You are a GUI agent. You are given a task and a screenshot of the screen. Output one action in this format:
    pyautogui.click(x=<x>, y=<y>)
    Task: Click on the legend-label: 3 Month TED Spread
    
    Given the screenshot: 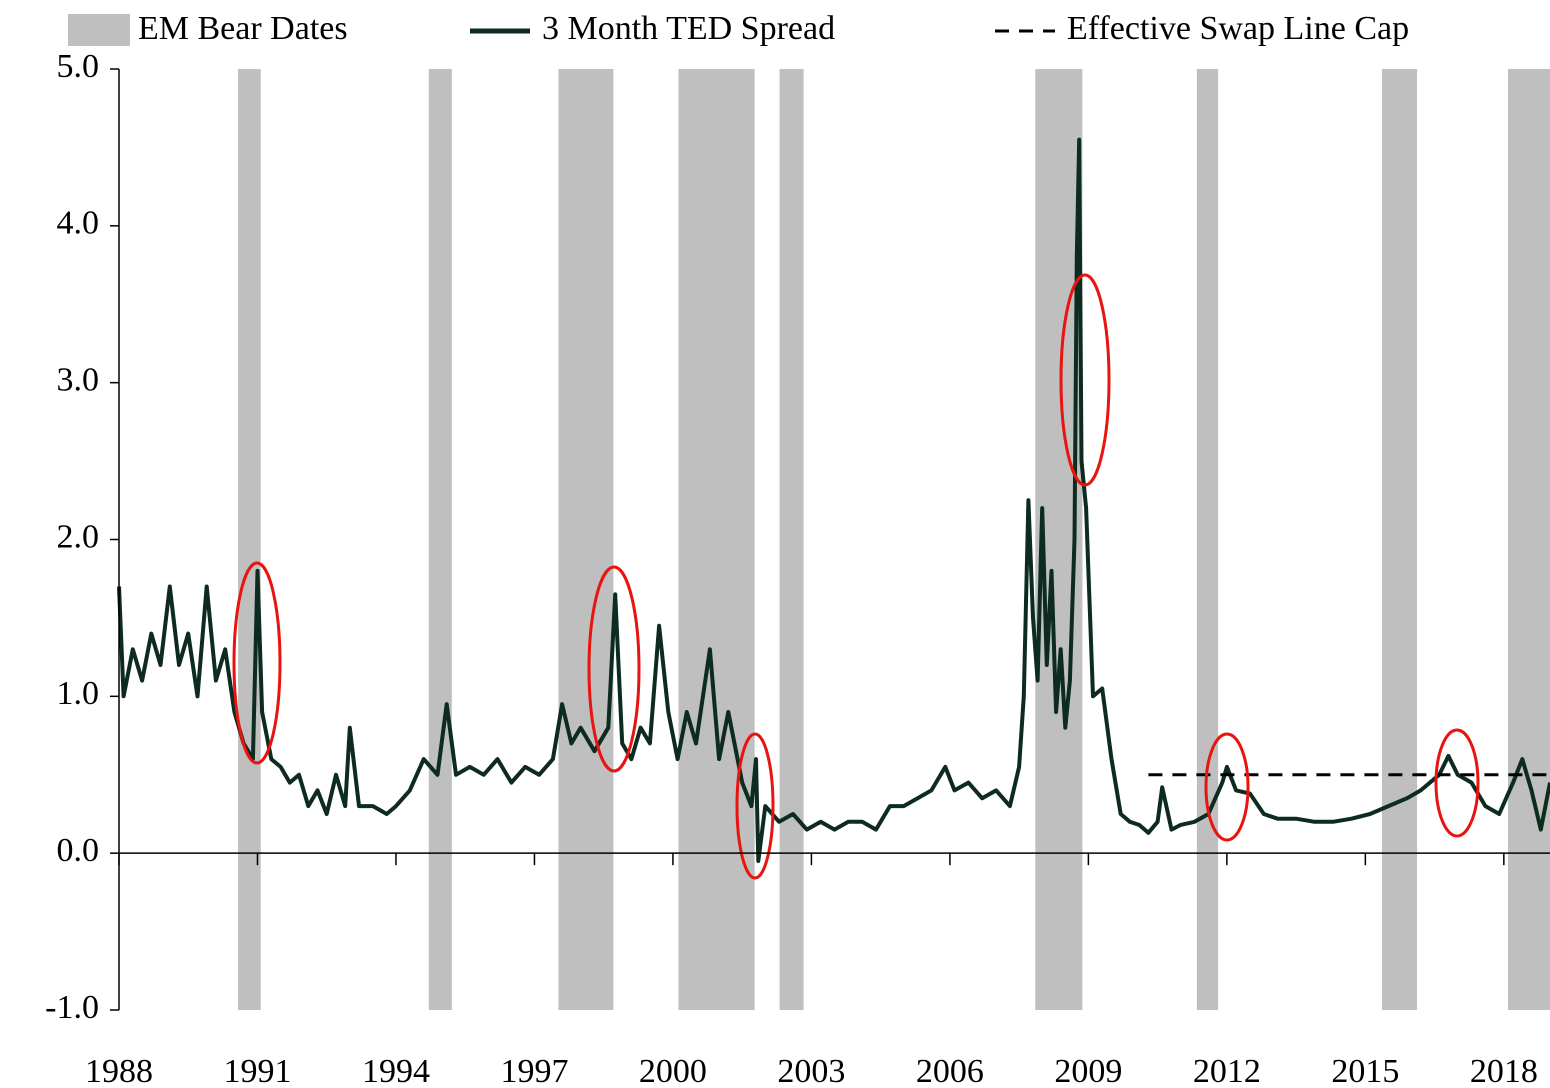 What is the action you would take?
    pyautogui.click(x=688, y=28)
    